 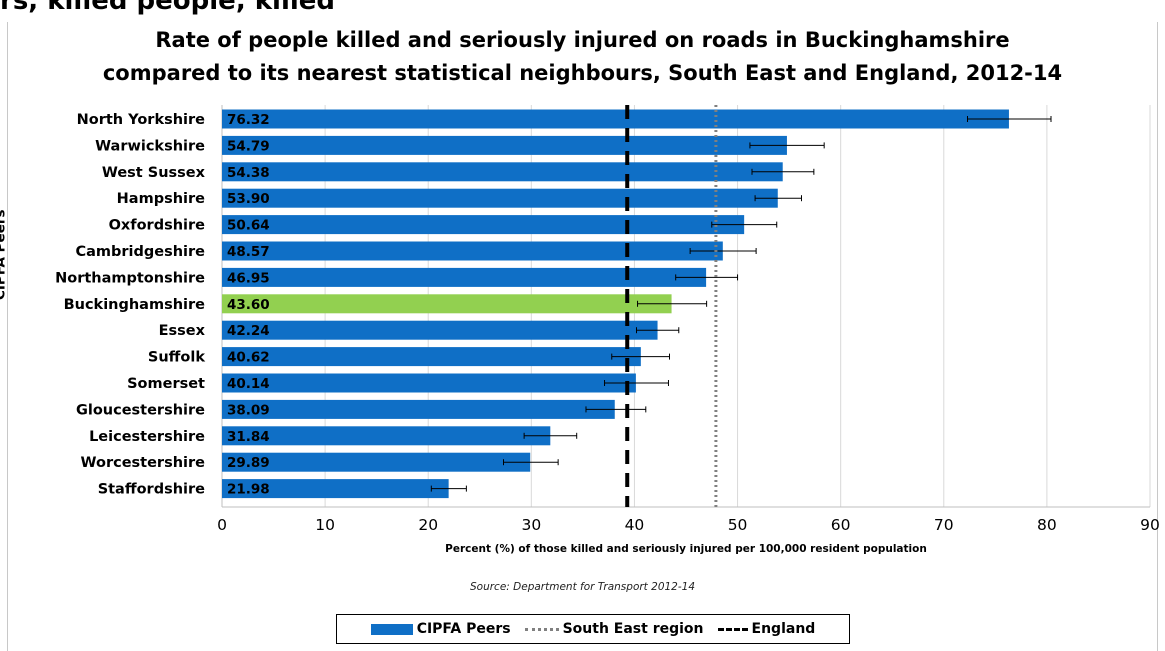 I want to click on x-tick-label-20: 20, so click(x=428, y=525).